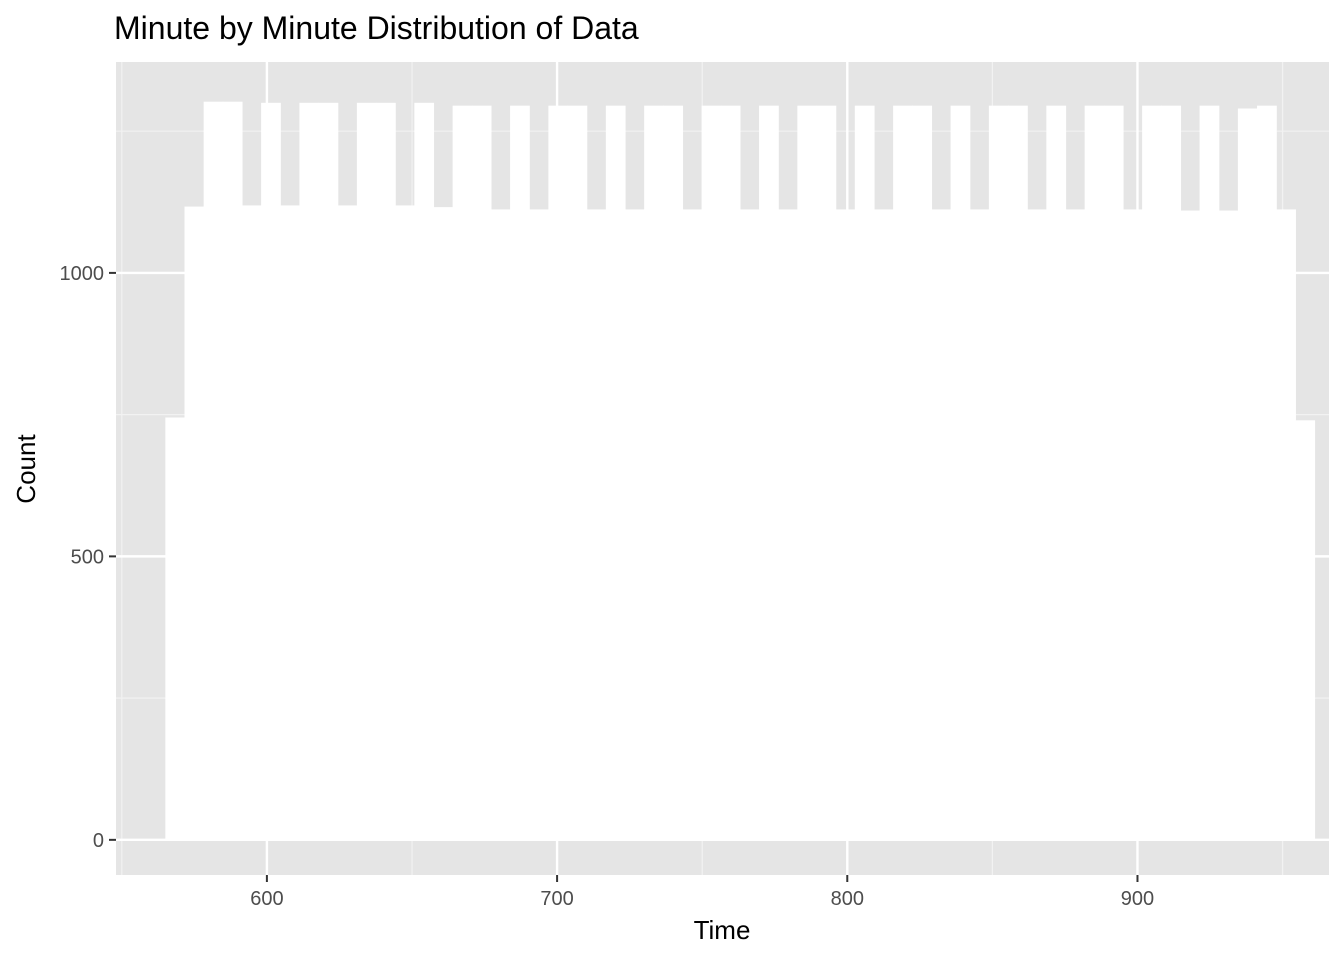 This screenshot has width=1344, height=960. What do you see at coordinates (87, 557) in the screenshot?
I see `y-tick-label: 500` at bounding box center [87, 557].